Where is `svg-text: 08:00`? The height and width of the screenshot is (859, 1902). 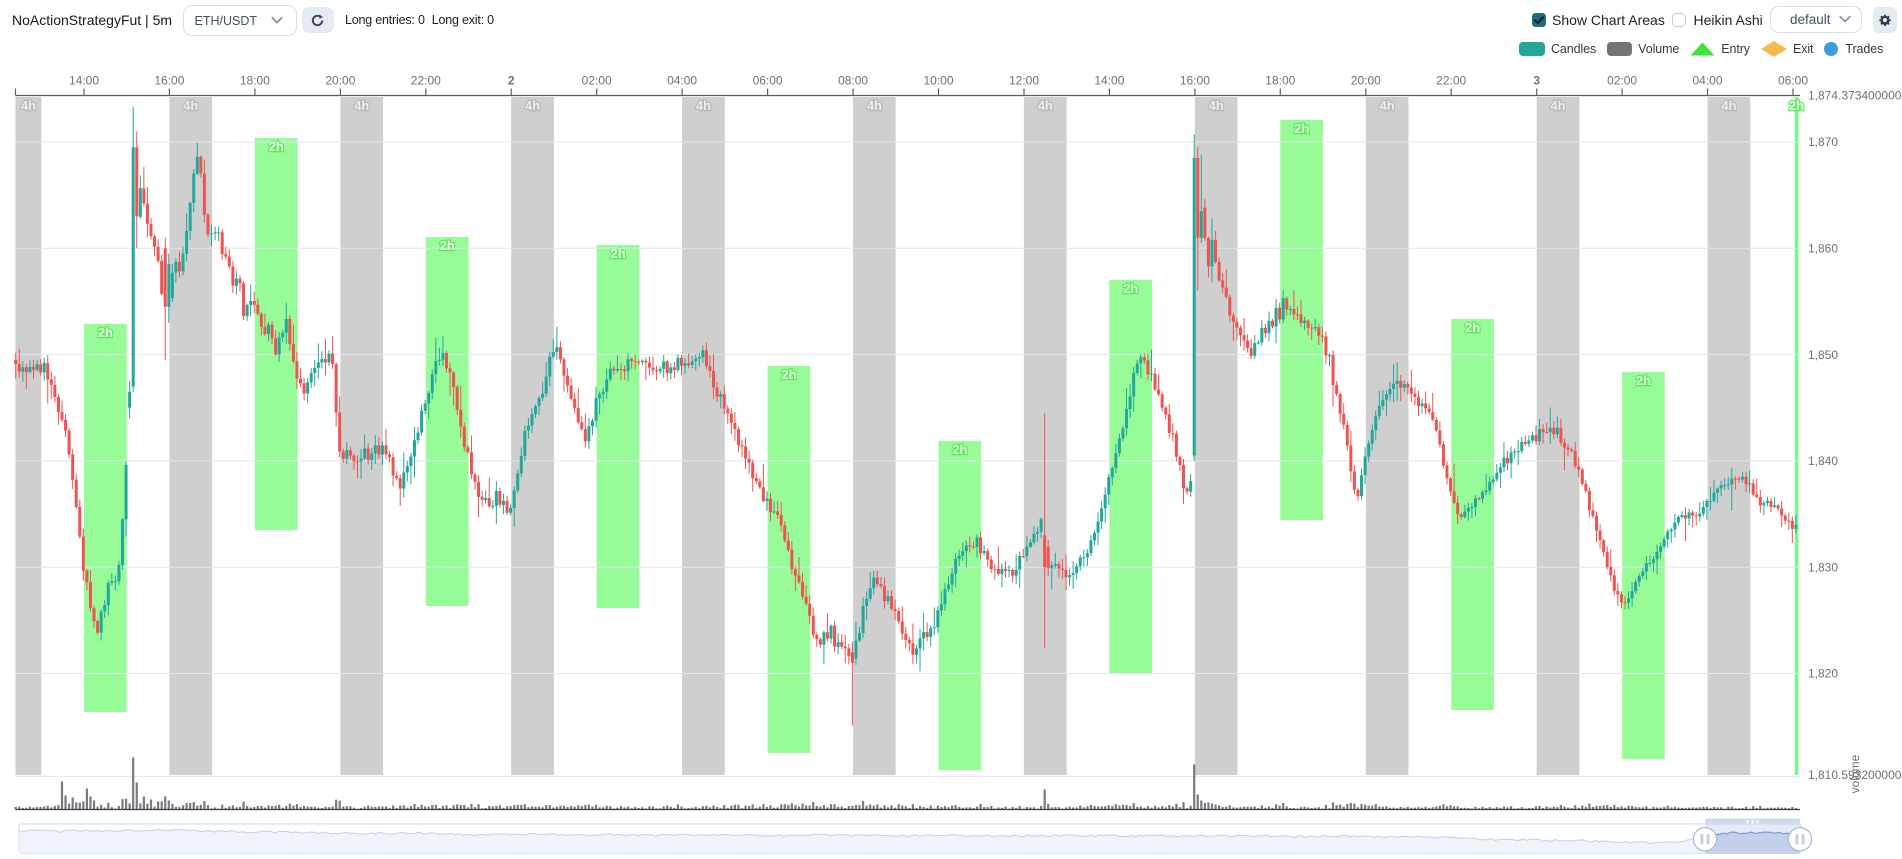
svg-text: 08:00 is located at coordinates (853, 81).